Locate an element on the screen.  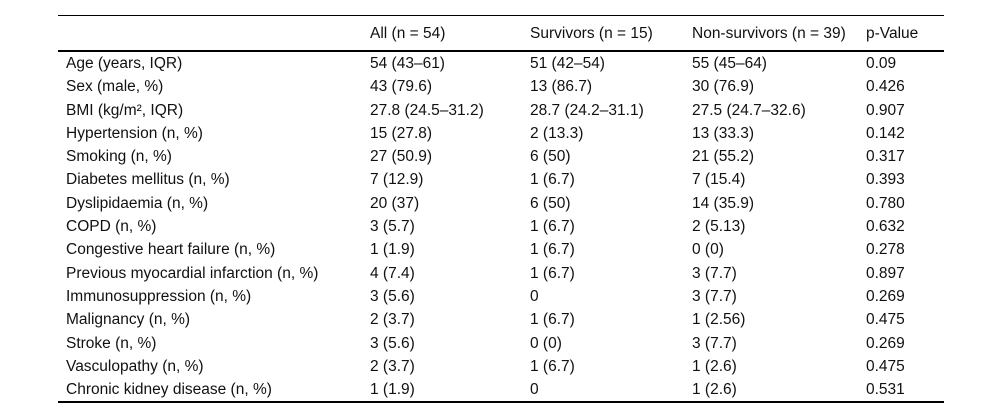
cell-value: 14 (35.9) is located at coordinates (723, 203).